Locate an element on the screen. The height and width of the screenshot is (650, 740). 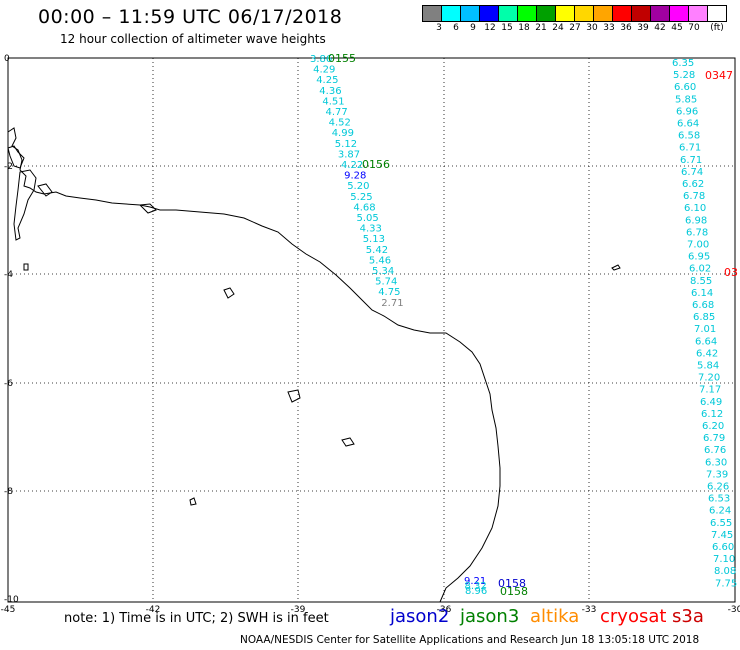
legend-label: 27 is located at coordinates (575, 28).